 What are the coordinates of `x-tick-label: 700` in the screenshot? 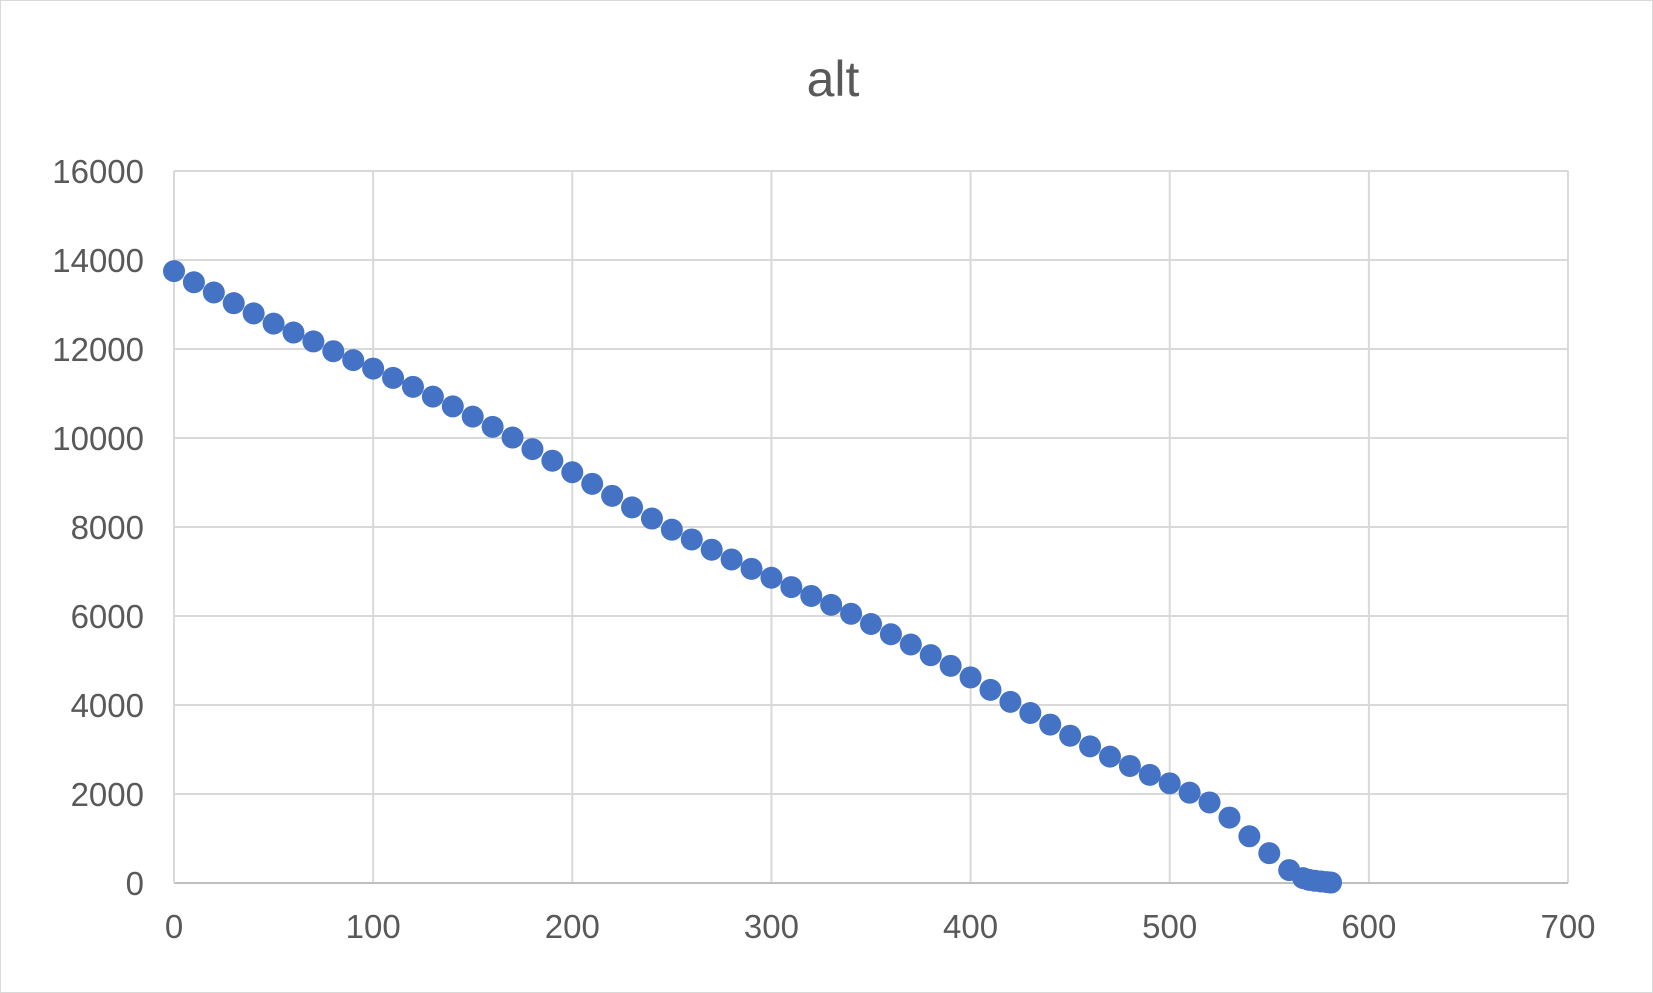 It's located at (1567, 926).